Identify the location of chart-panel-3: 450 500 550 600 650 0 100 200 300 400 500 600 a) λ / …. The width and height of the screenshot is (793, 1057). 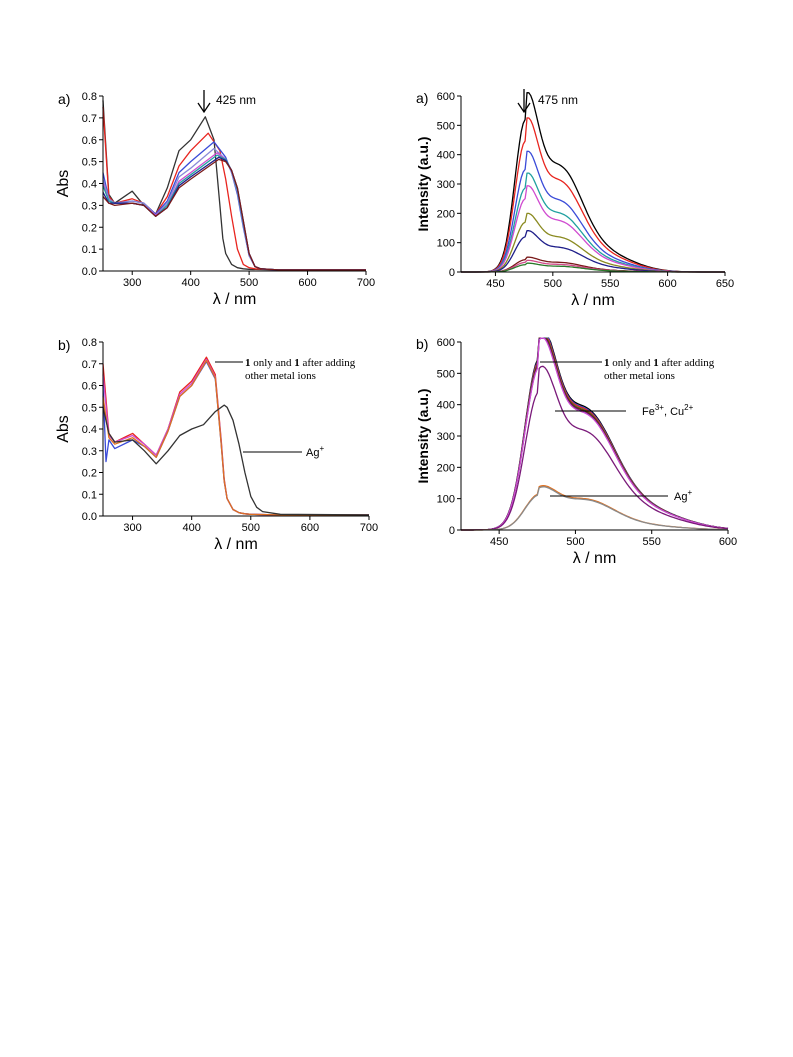
(574, 199).